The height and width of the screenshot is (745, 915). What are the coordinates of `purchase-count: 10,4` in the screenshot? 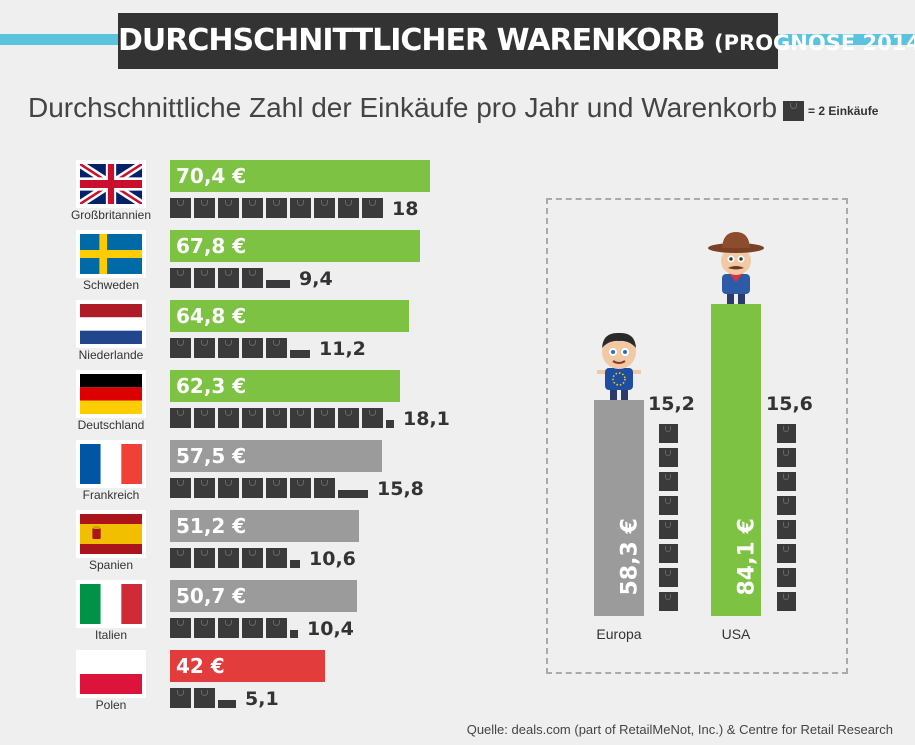 It's located at (330, 629).